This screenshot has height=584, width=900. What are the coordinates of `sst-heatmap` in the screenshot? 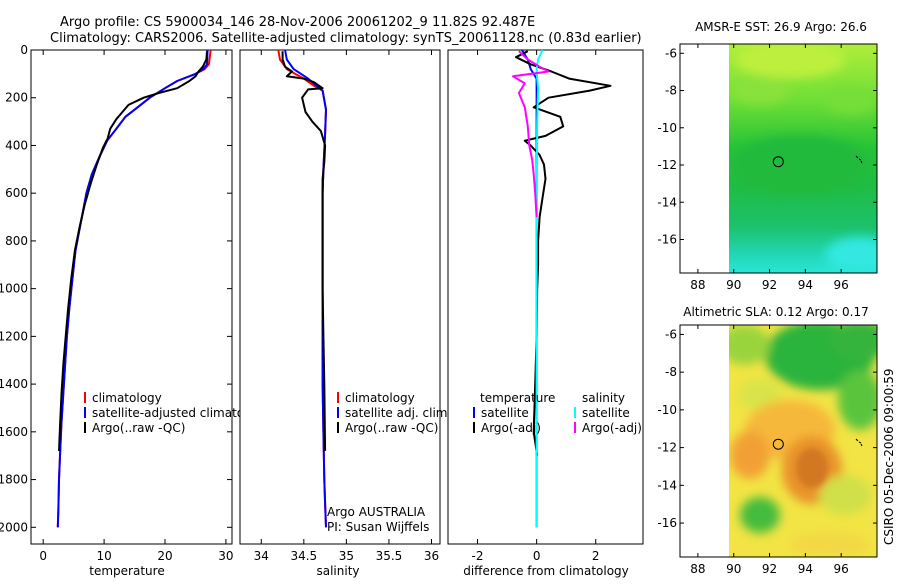 It's located at (803, 158).